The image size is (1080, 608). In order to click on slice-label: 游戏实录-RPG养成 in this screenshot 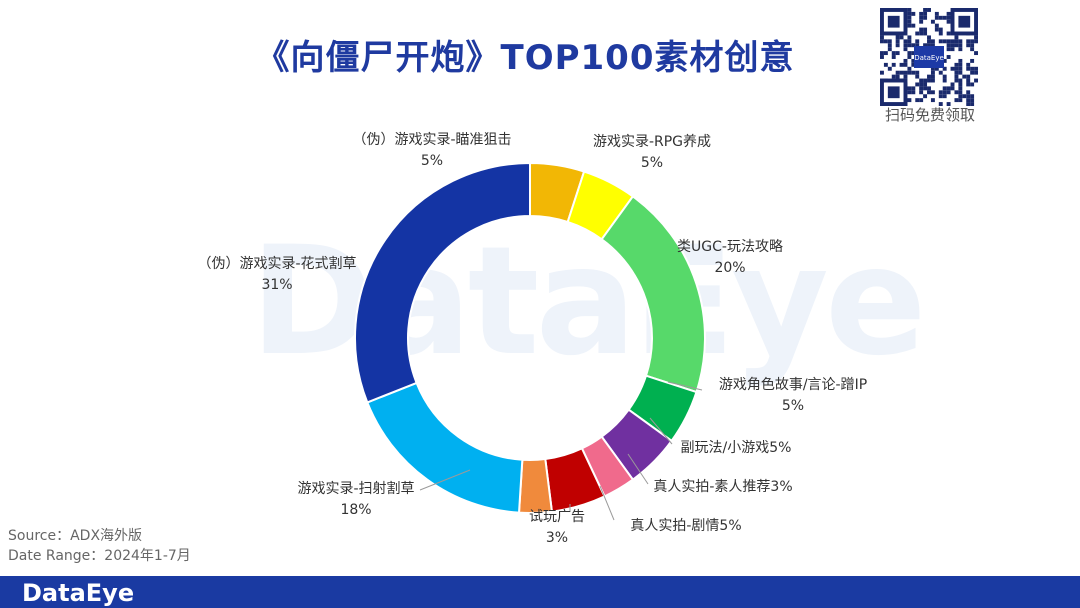, I will do `click(652, 142)`.